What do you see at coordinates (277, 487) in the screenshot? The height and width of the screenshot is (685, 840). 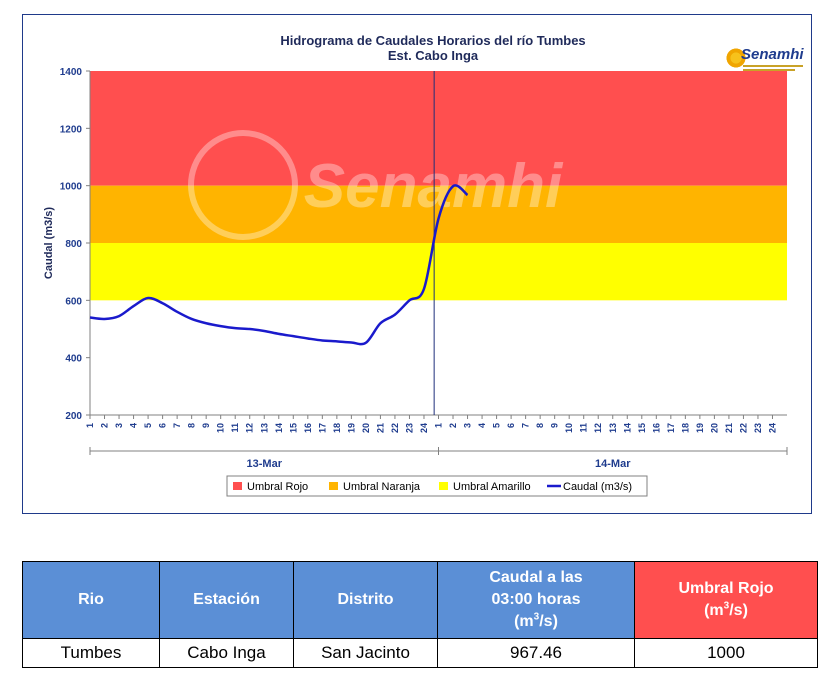 I see `legend-entry: Umbral Rojo` at bounding box center [277, 487].